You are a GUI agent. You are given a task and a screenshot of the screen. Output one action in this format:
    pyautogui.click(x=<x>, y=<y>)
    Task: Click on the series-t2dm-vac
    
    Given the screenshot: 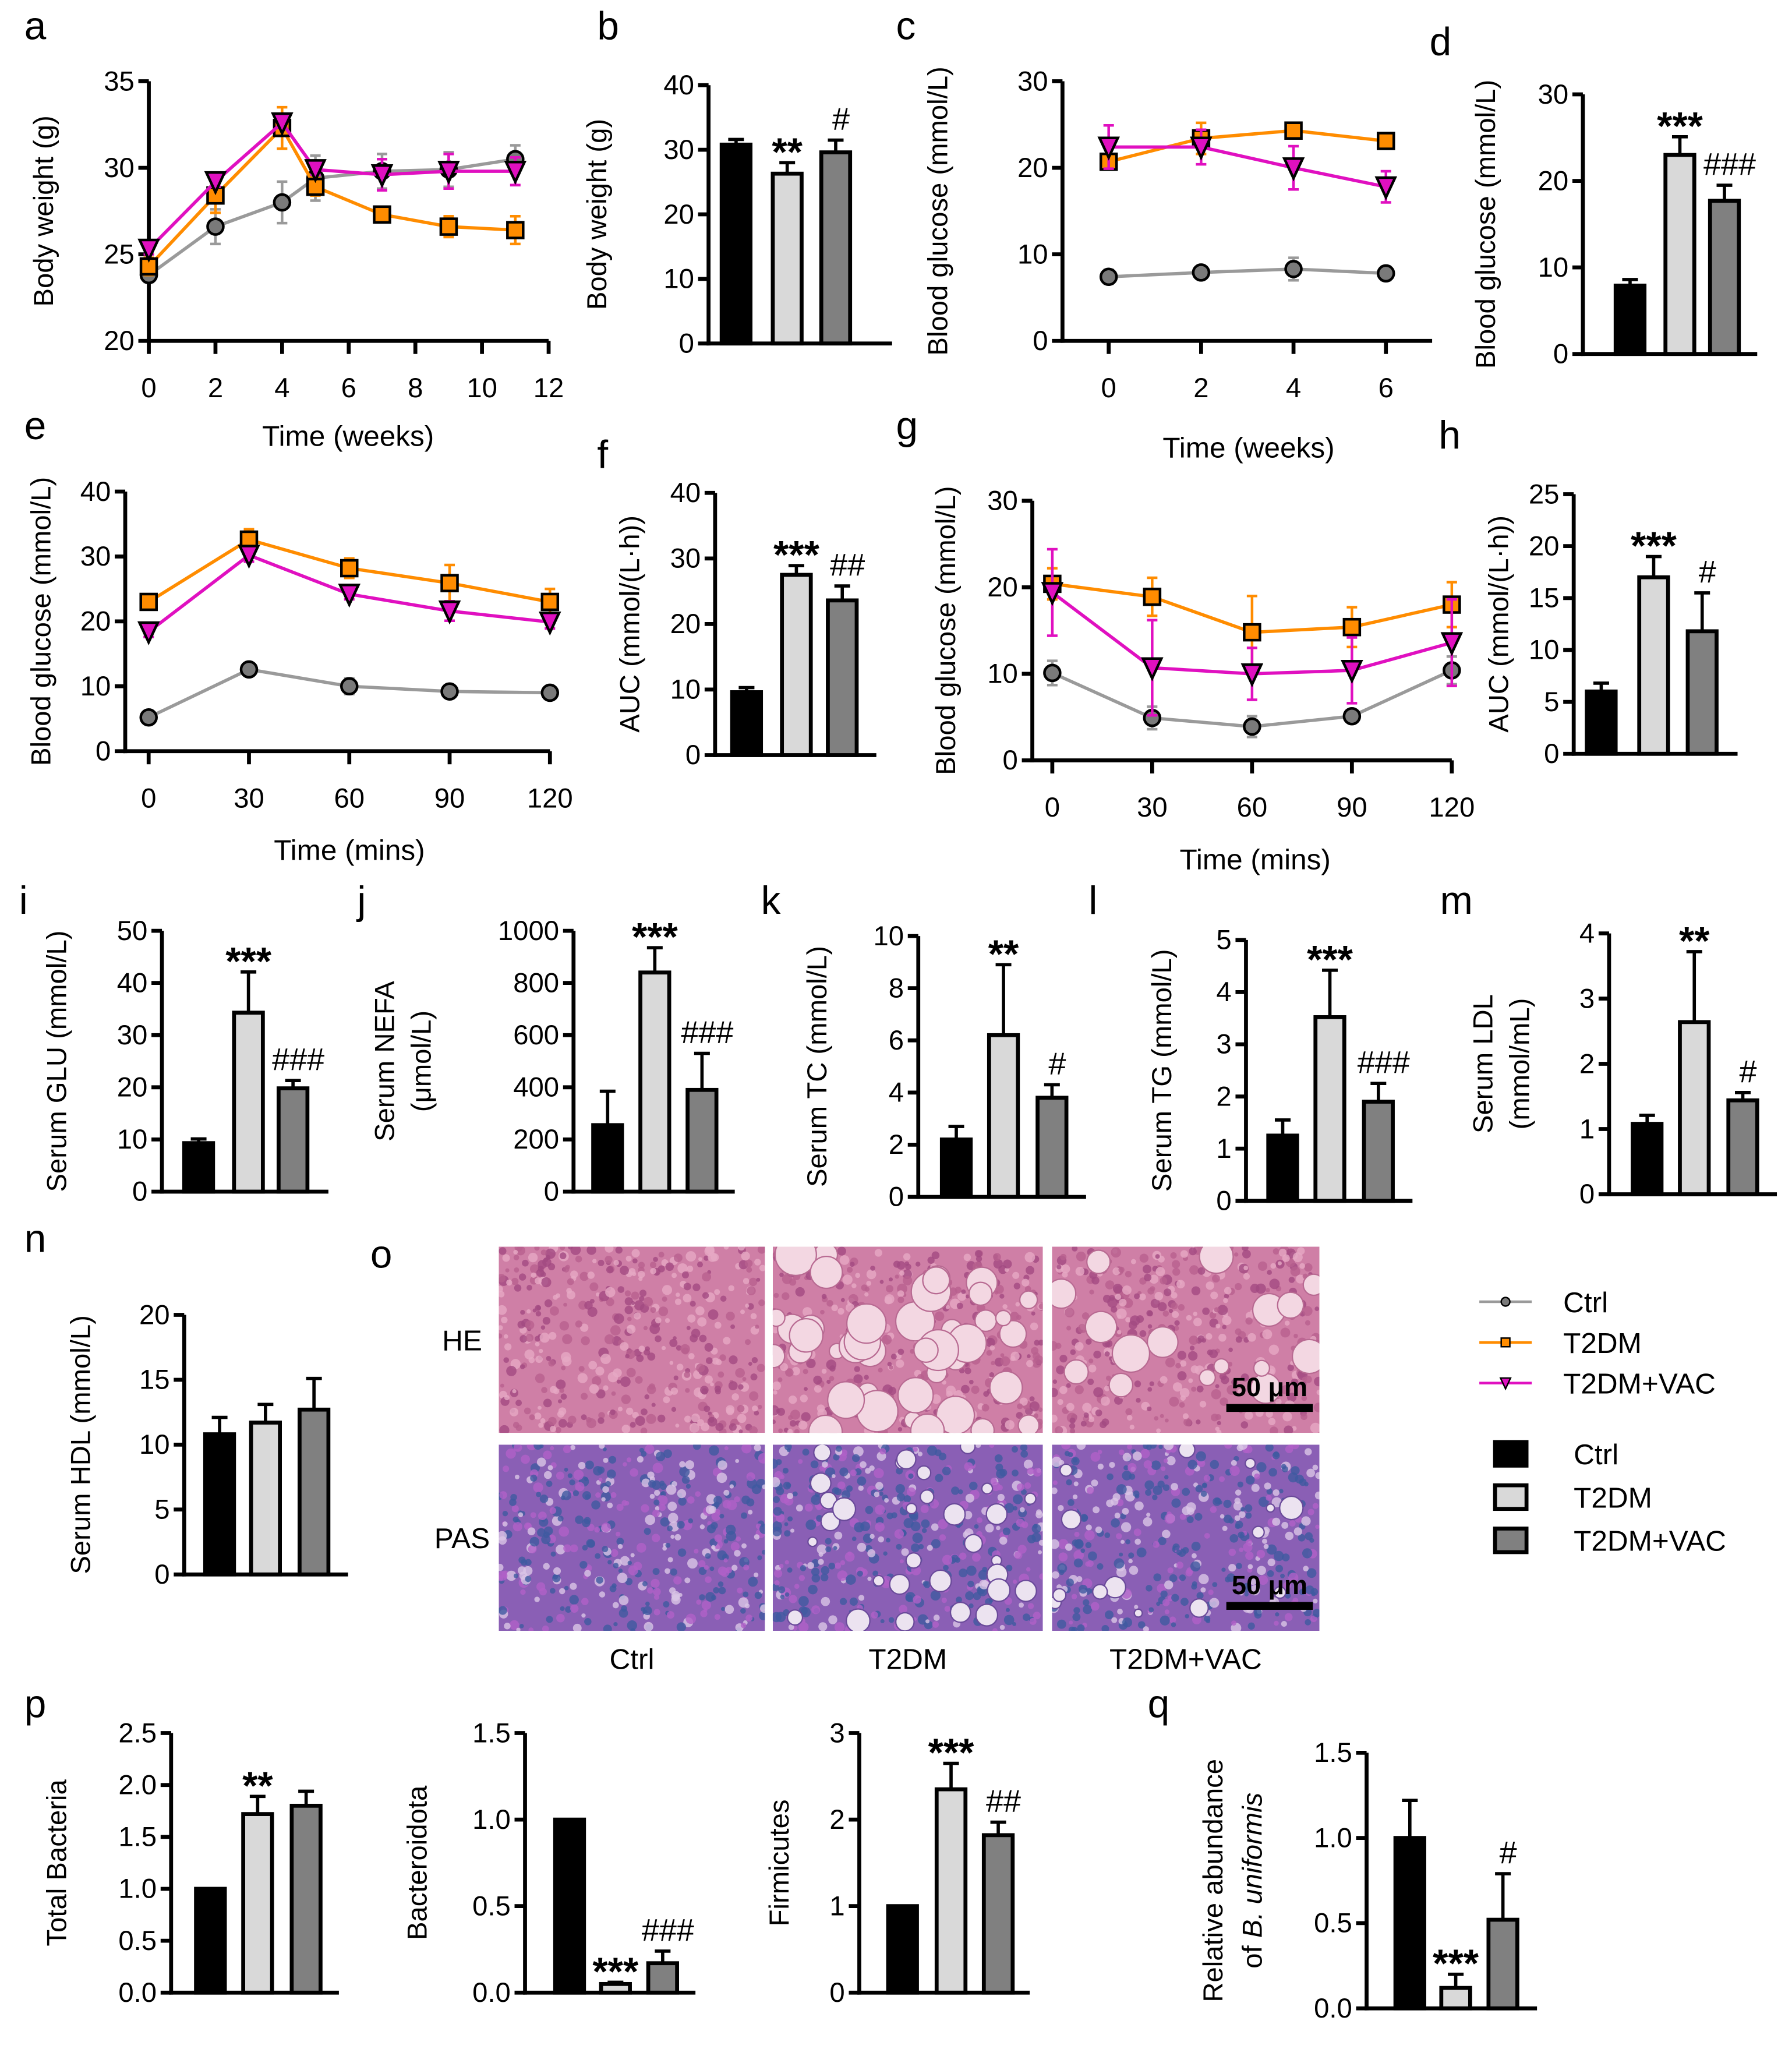 What is the action you would take?
    pyautogui.click(x=349, y=595)
    